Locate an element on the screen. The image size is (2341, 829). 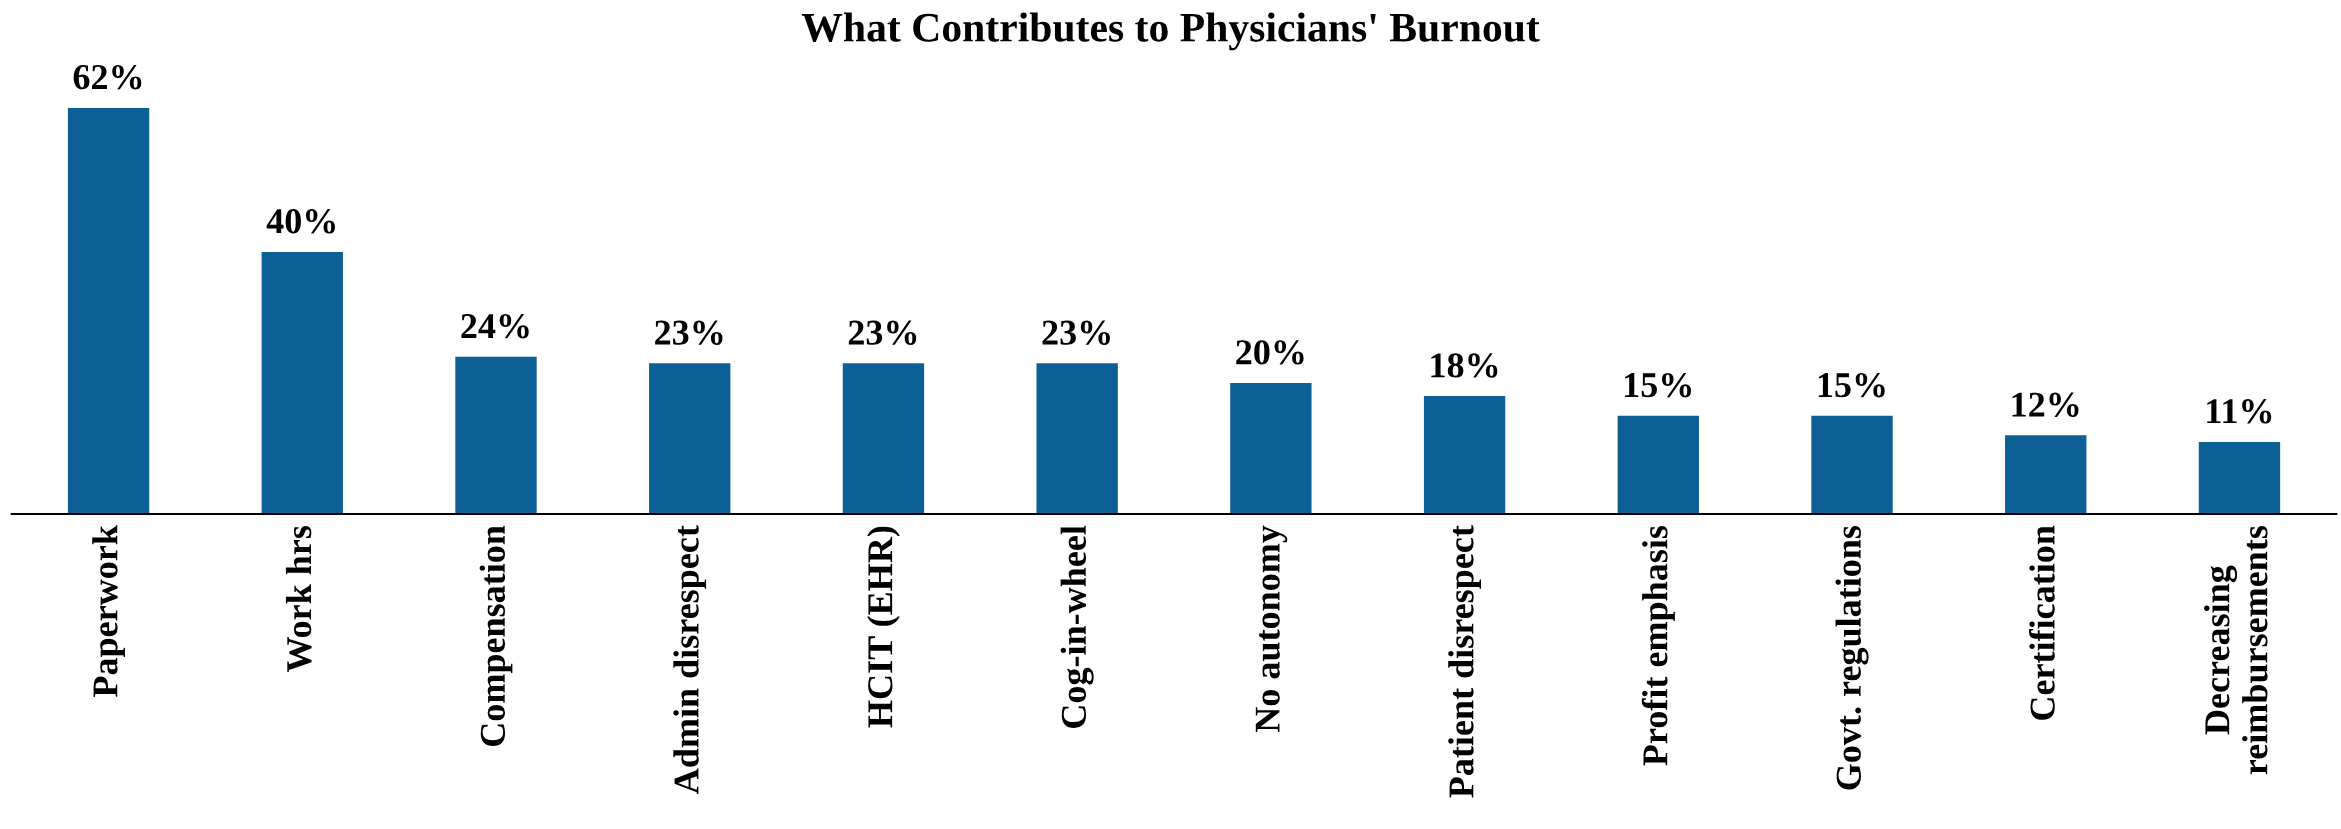
x-tick-label: Decreasing reimbursements is located at coordinates (2236, 650).